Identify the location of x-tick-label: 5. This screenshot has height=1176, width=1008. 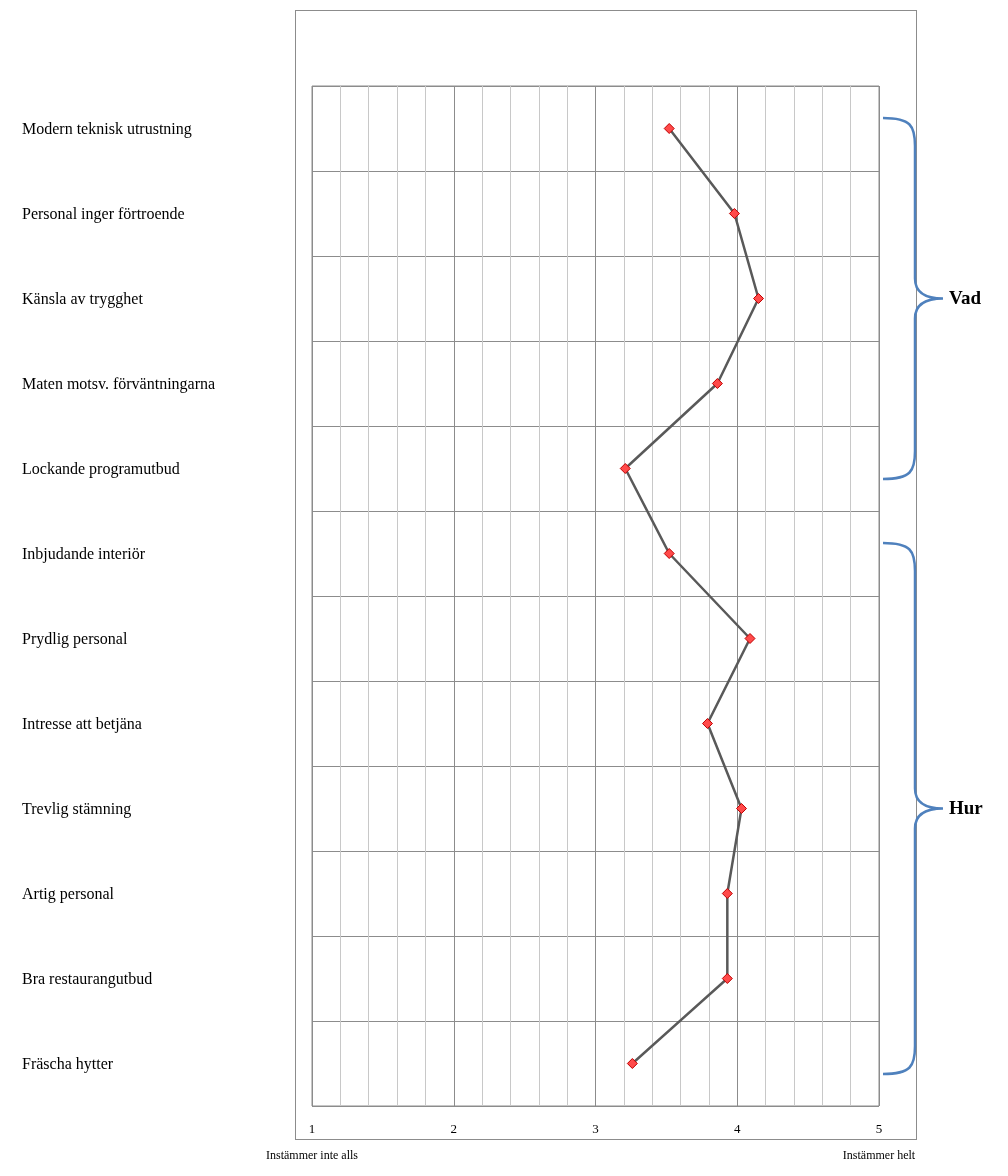
(879, 1128).